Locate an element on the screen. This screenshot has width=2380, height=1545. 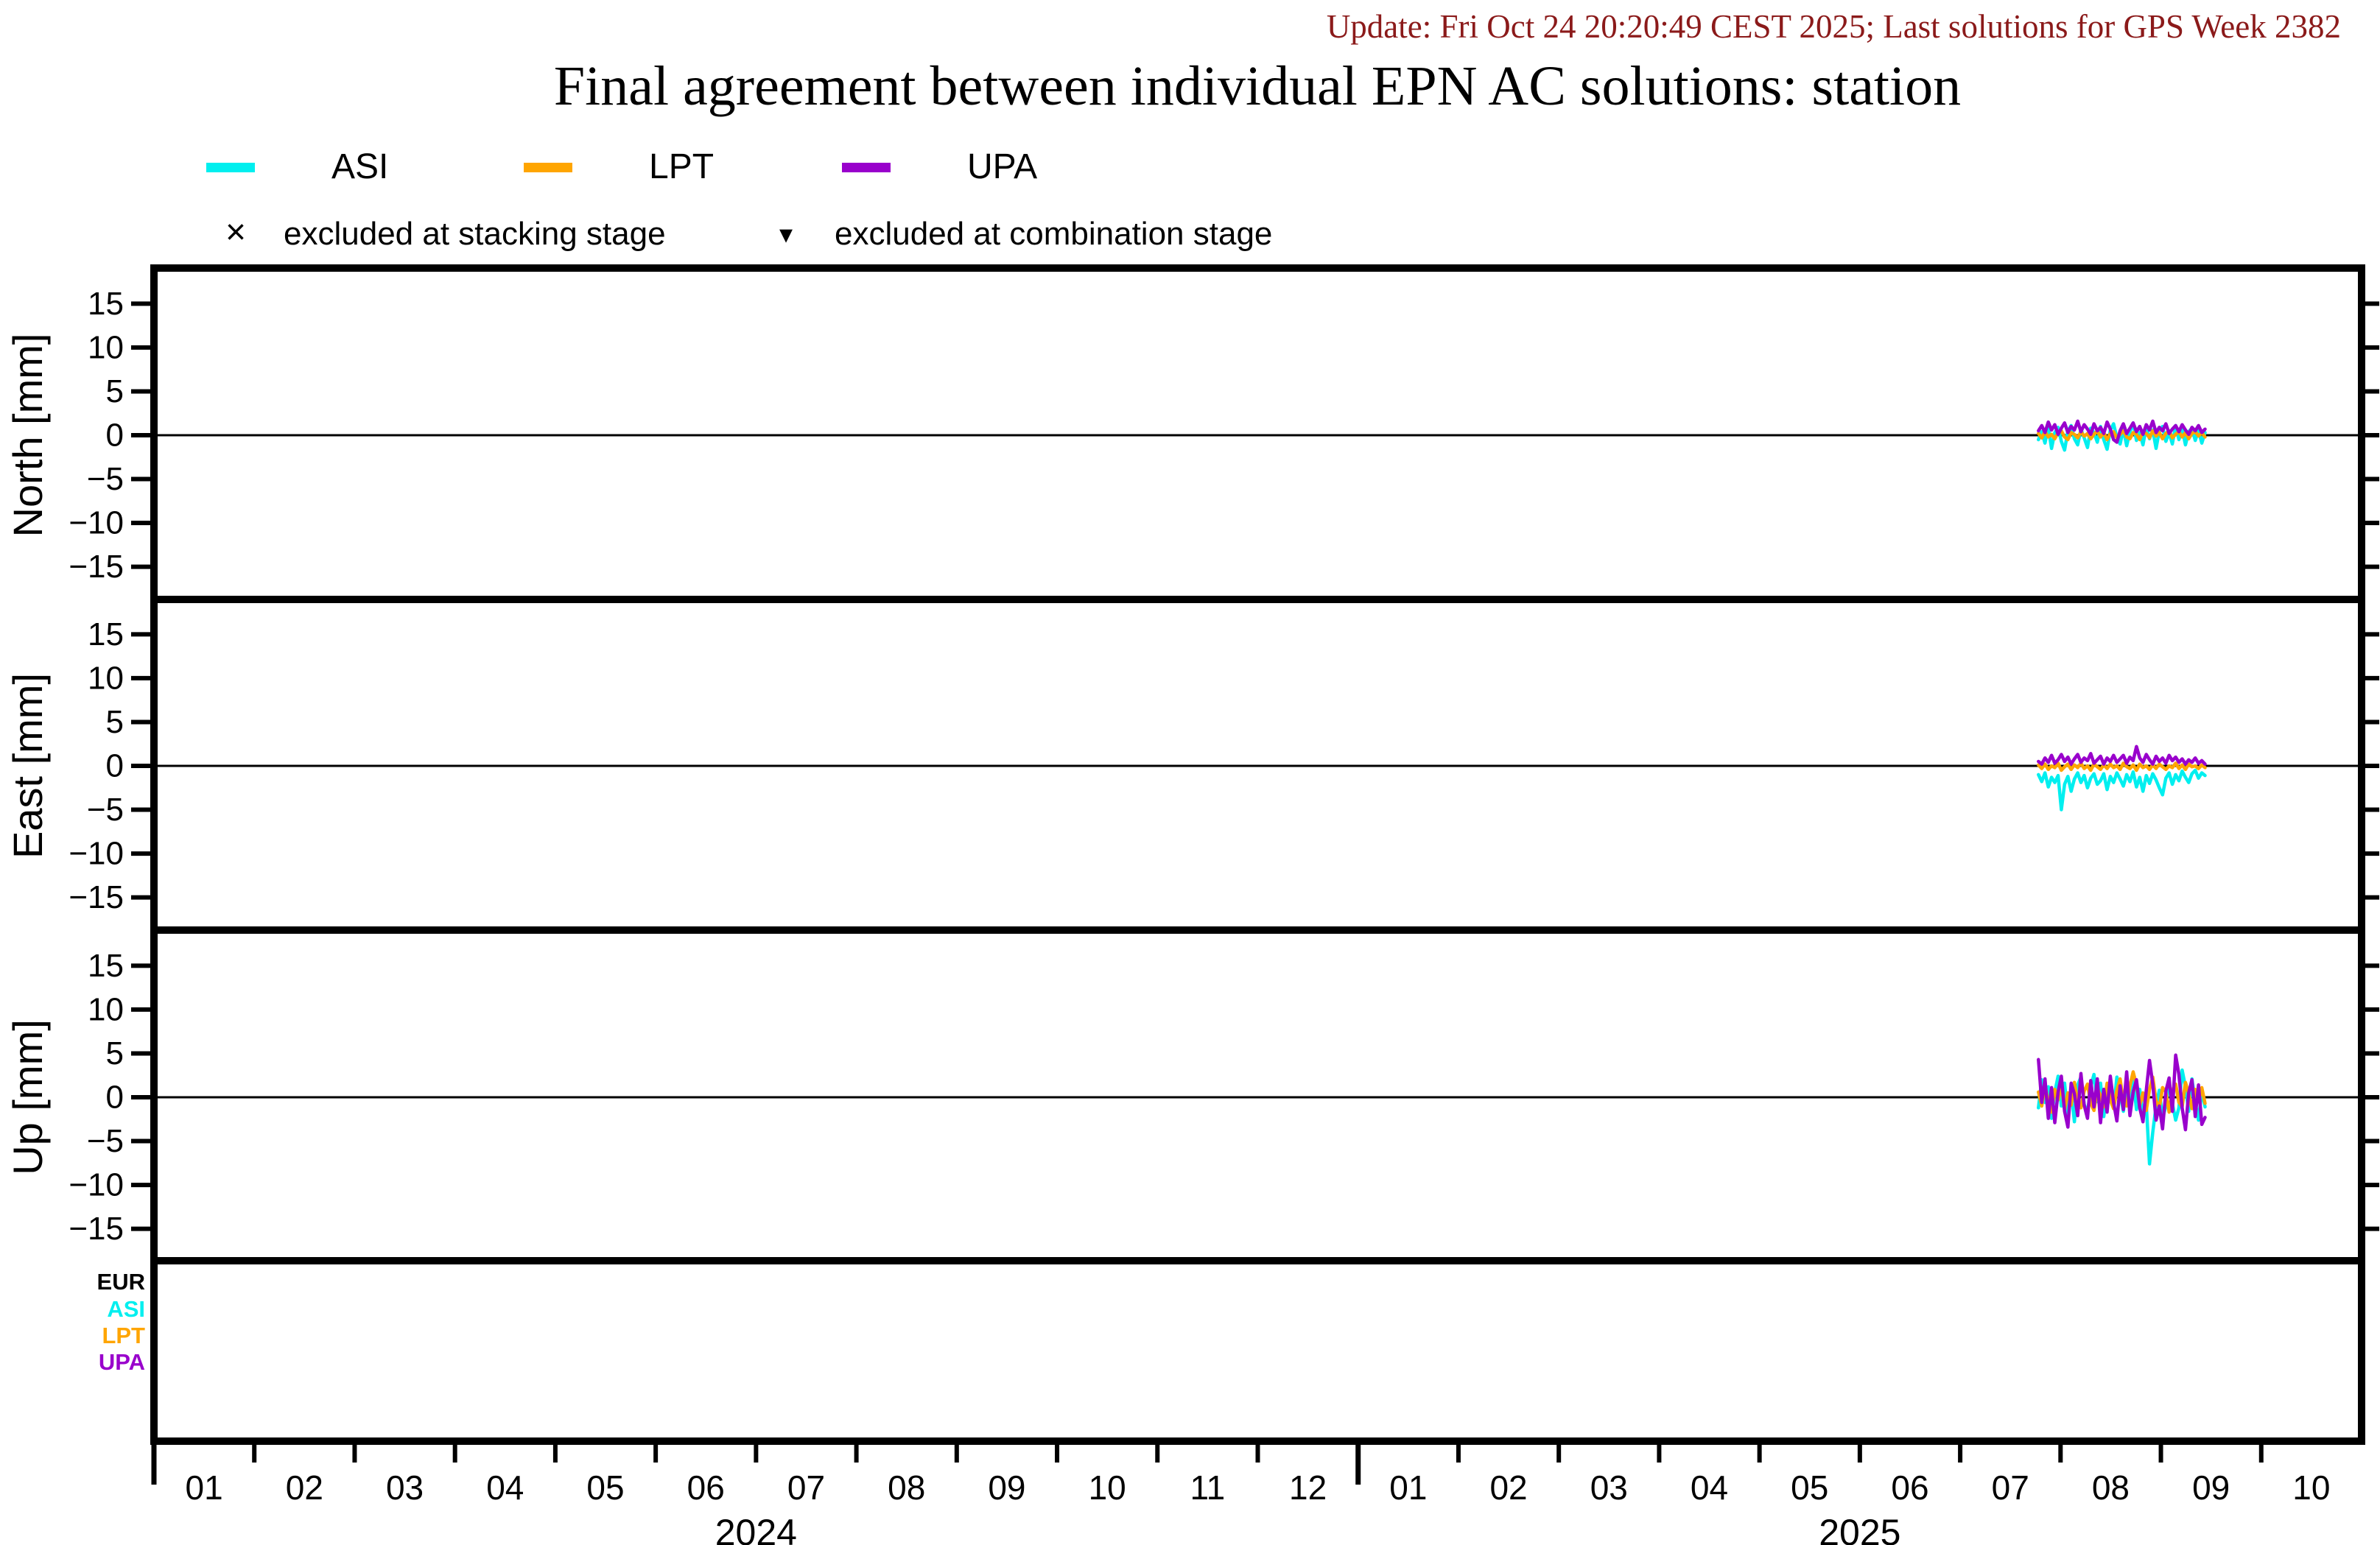
series-line-asi-east is located at coordinates (2122, 790).